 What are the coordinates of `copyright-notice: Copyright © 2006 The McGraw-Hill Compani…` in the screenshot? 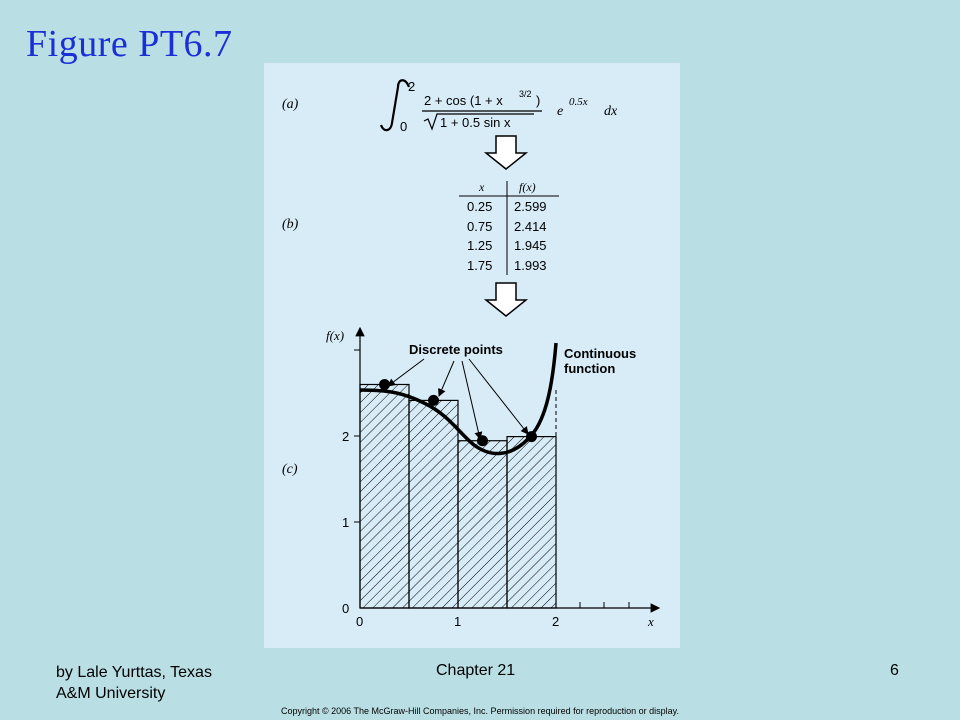 It's located at (480, 711).